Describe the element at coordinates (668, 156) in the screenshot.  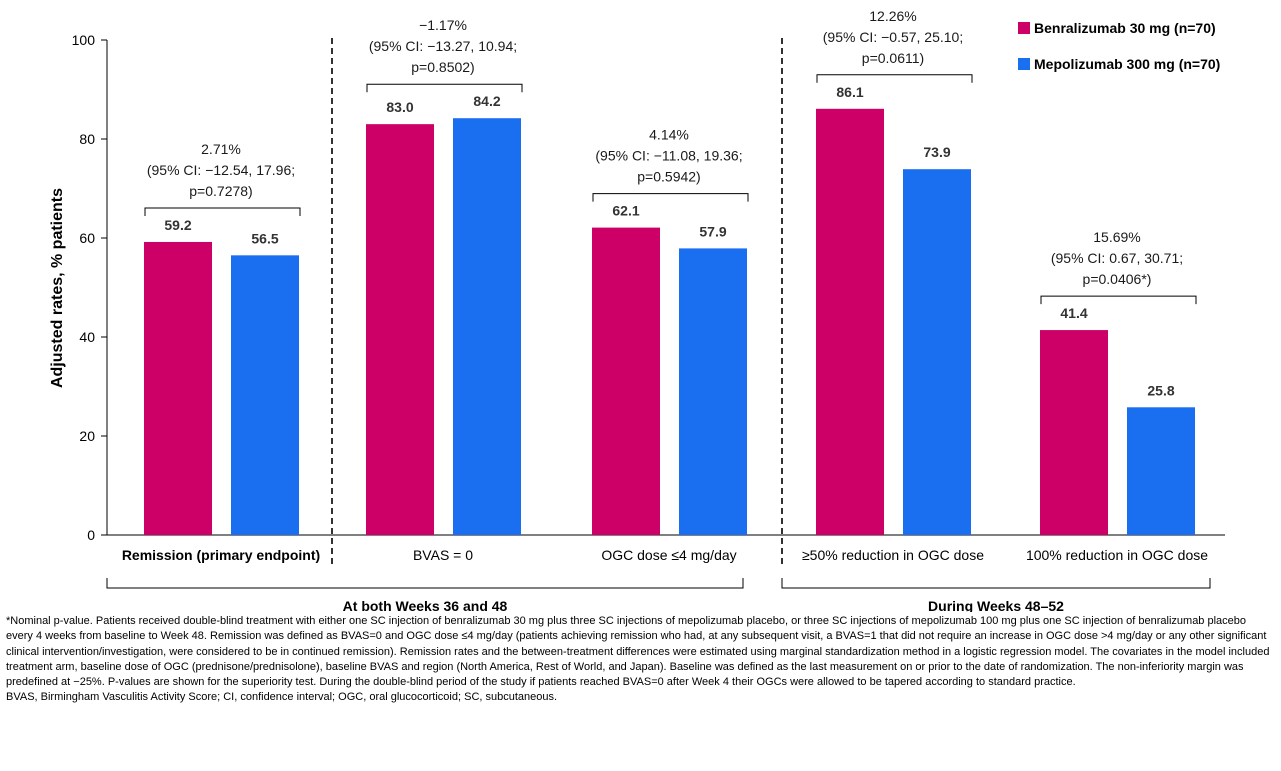
I see `annotation-line: (95% CI: −11.08, 19.36;` at that location.